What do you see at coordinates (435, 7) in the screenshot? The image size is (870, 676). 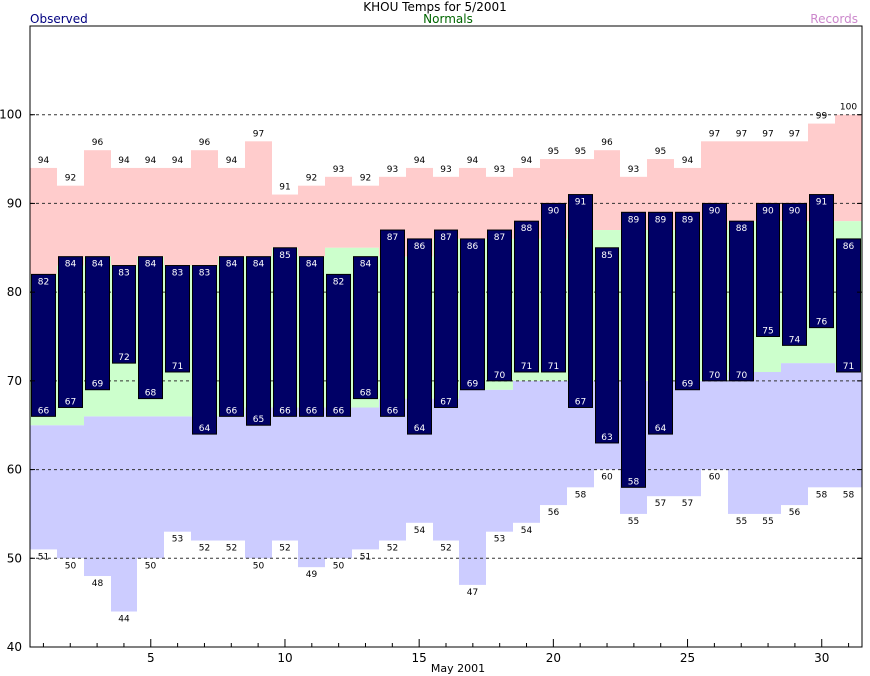 I see `chart-title: KHOU Temps for 5/2001` at bounding box center [435, 7].